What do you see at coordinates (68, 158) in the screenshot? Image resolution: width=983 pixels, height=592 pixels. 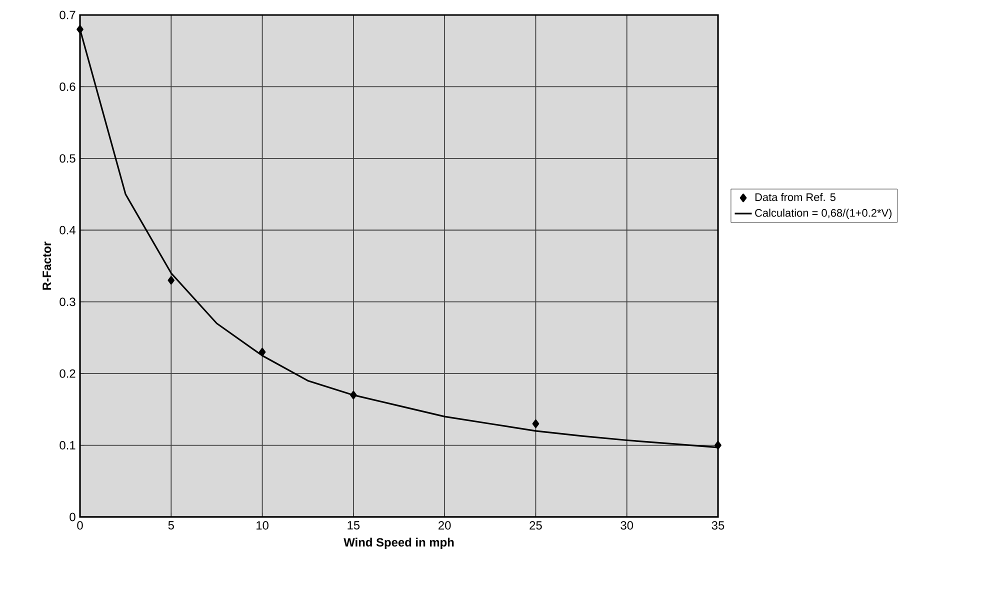 I see `y-tick-label: 0.5` at bounding box center [68, 158].